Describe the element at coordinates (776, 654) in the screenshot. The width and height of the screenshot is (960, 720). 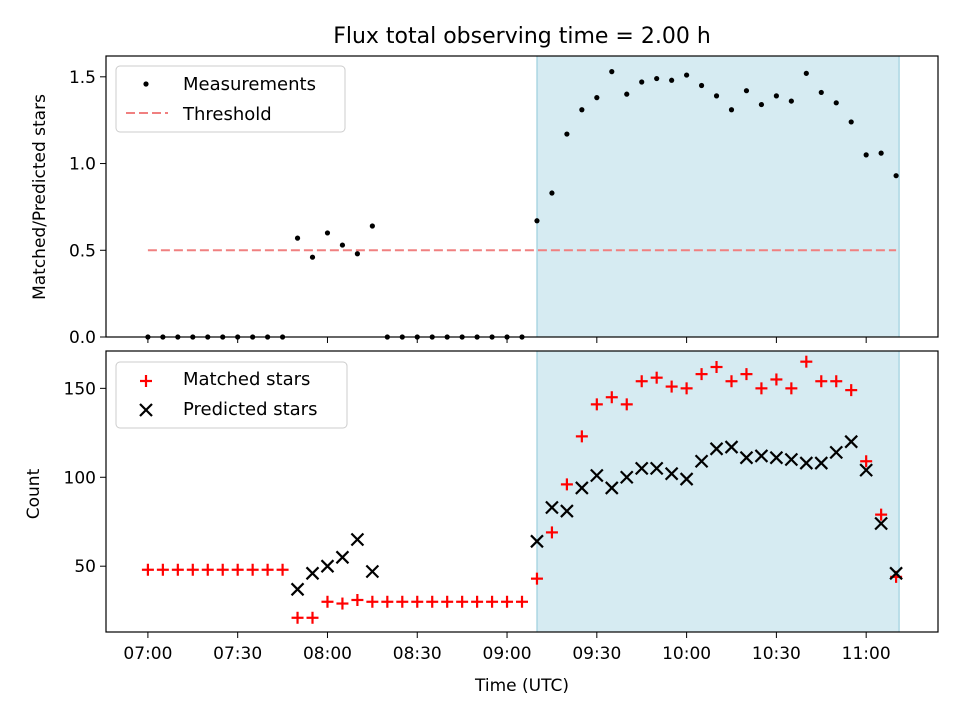
I see `x-tick-label: 10:30` at that location.